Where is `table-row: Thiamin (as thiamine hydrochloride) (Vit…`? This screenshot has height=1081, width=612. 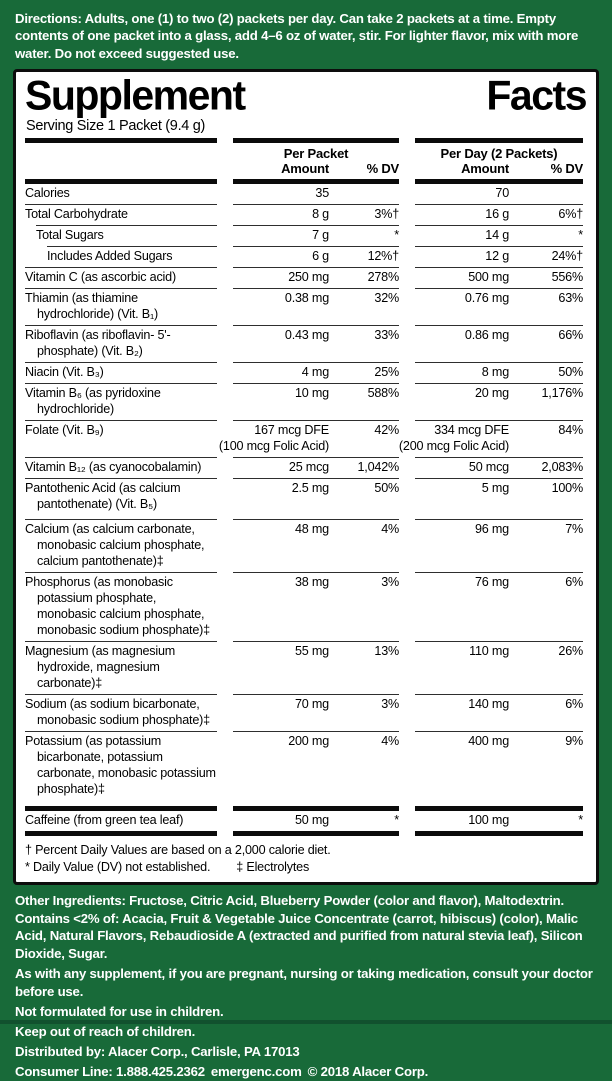 table-row: Thiamin (as thiamine hydrochloride) (Vit… is located at coordinates (305, 306).